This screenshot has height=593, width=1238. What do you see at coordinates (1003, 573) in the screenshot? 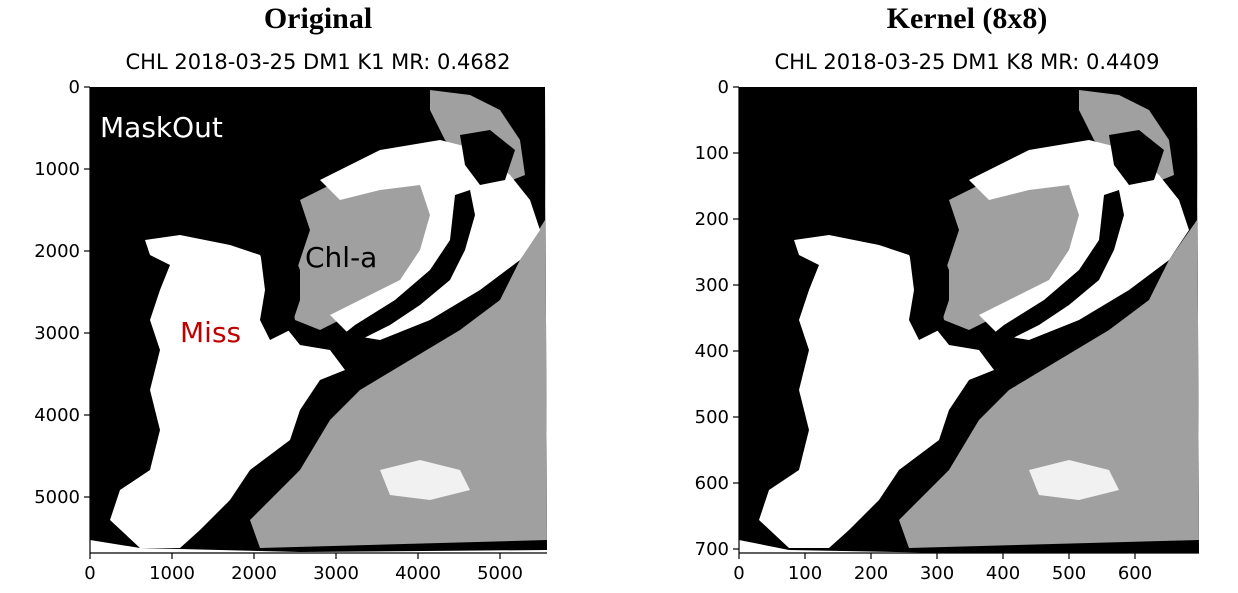
I see `x-tick-label: 400` at bounding box center [1003, 573].